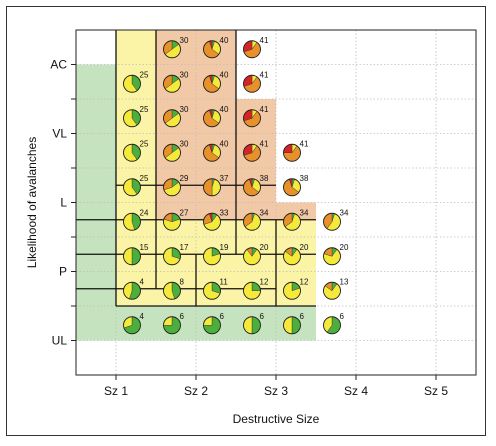 The width and height of the screenshot is (496, 446). I want to click on pie-count-label: 17, so click(184, 247).